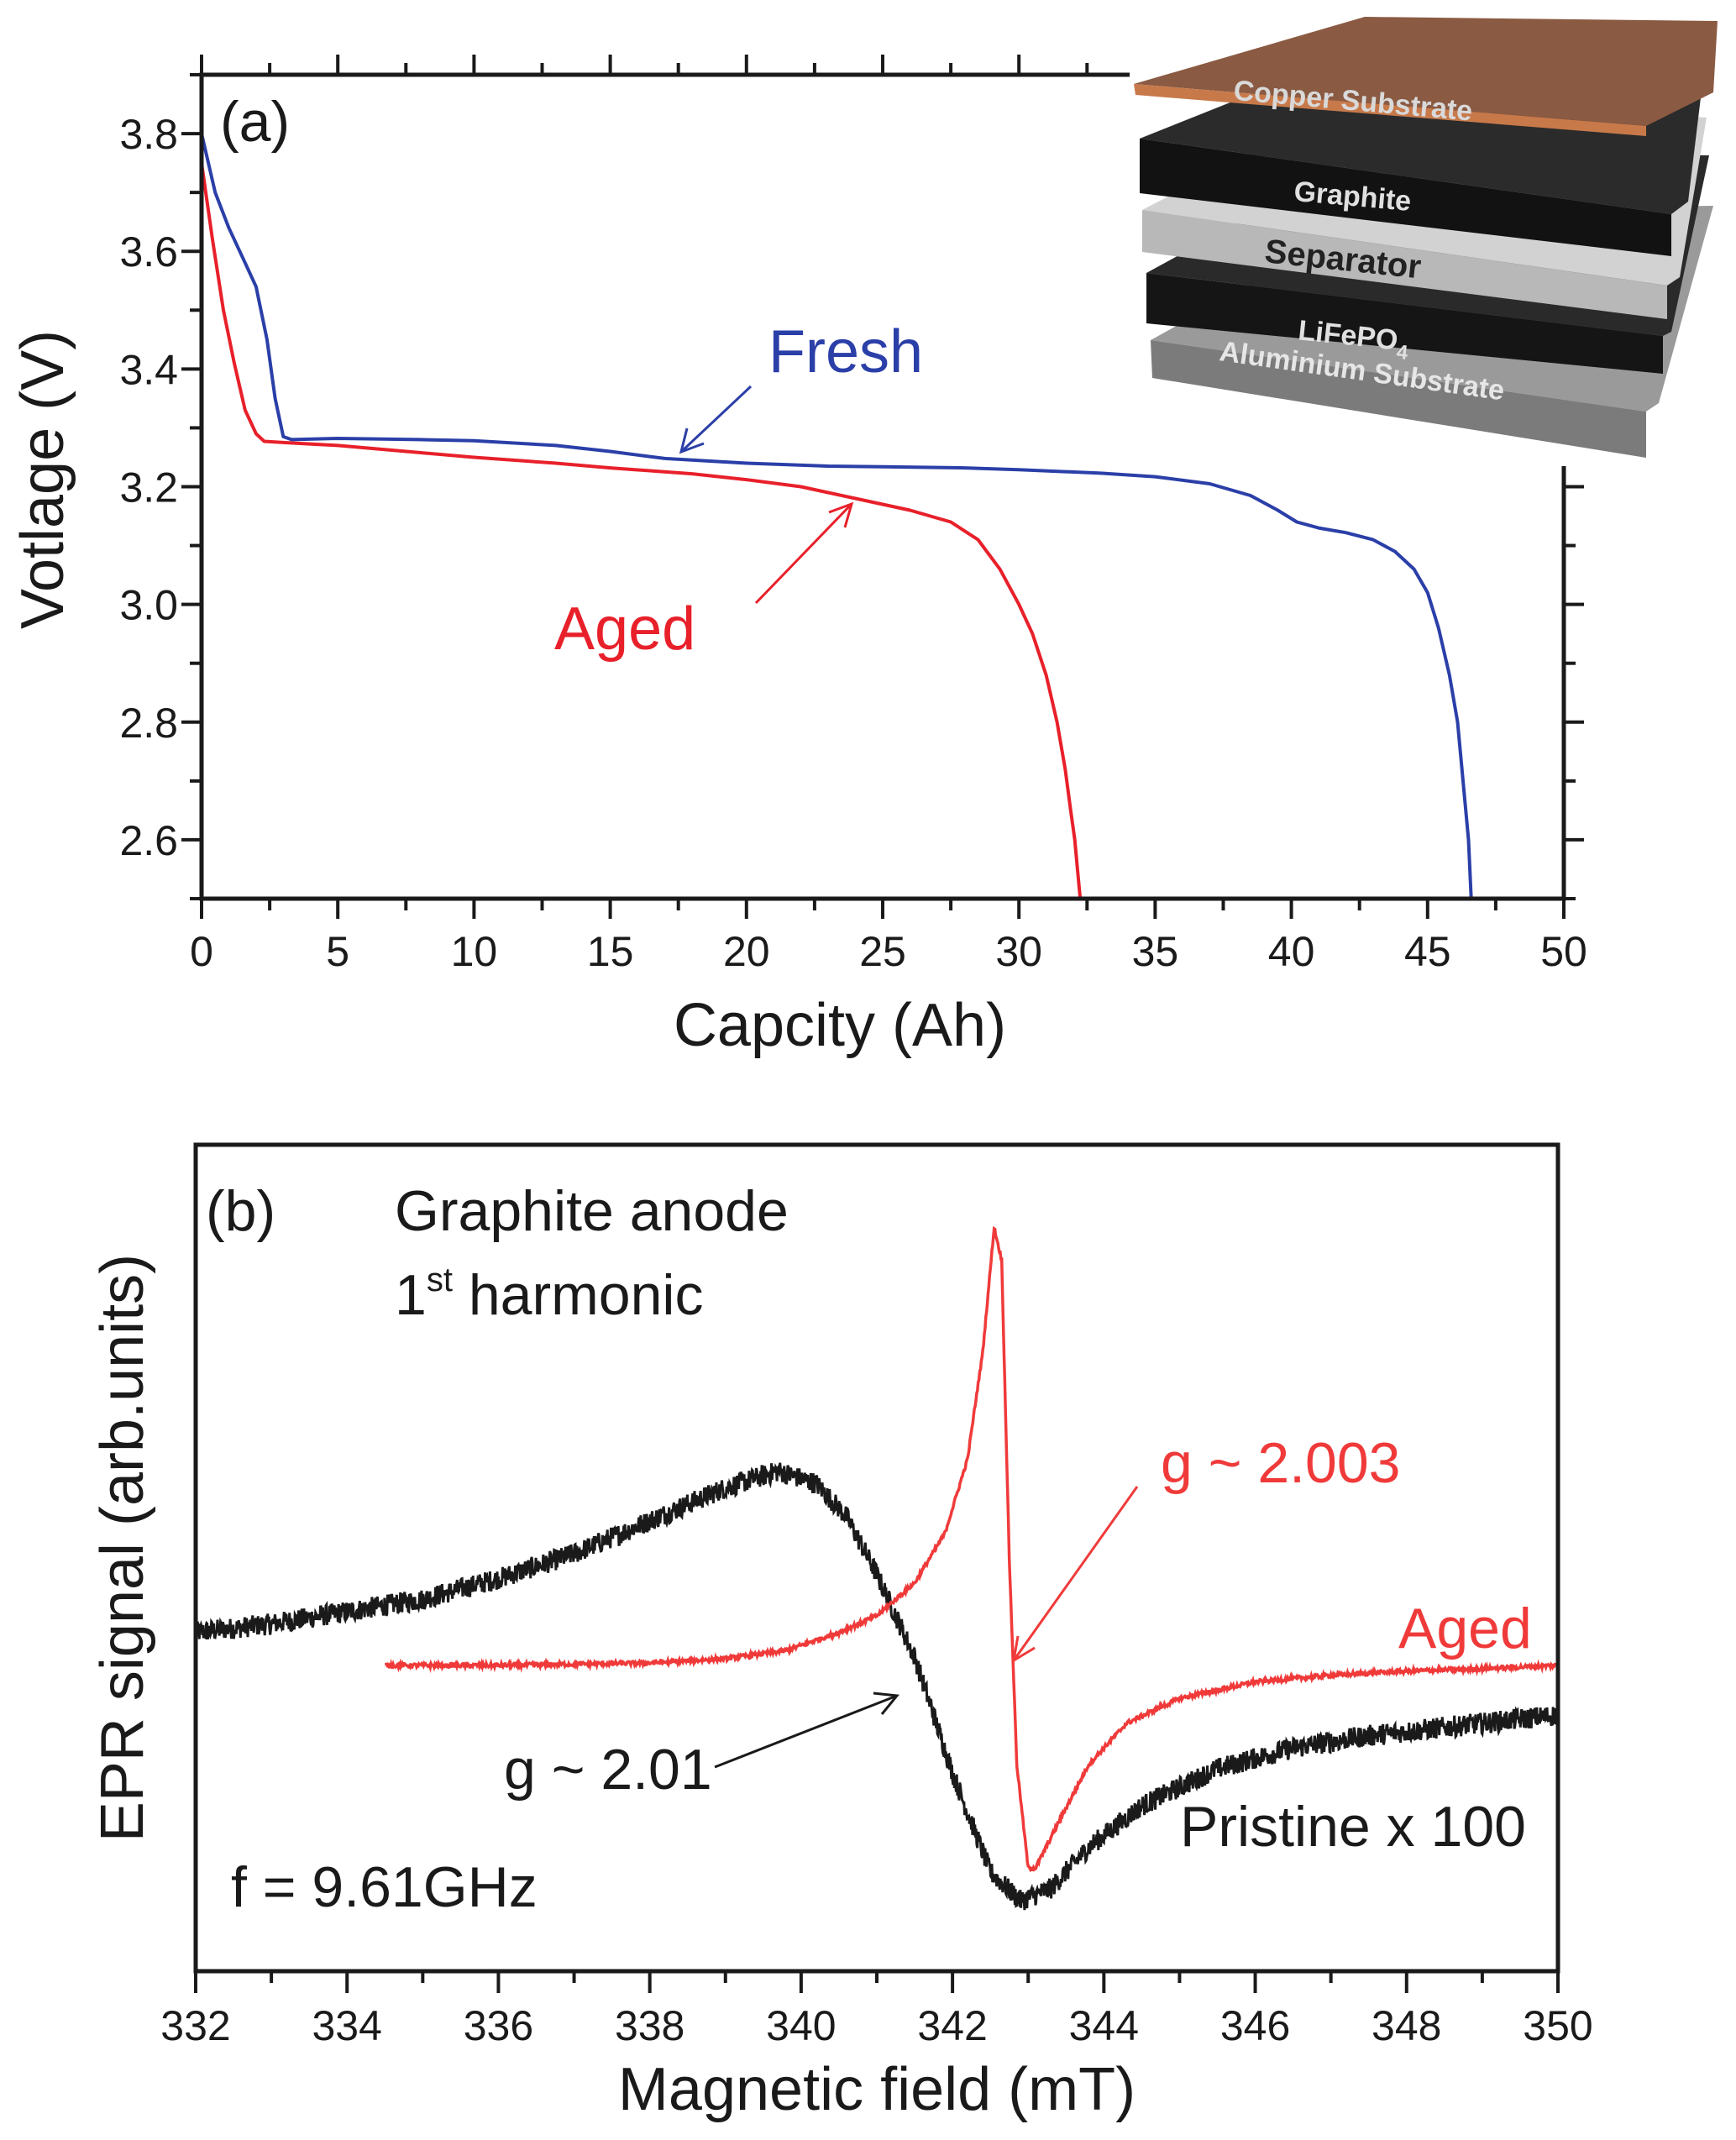 Image resolution: width=1736 pixels, height=2140 pixels. What do you see at coordinates (1465, 1628) in the screenshot?
I see `aged-label-b: Aged` at bounding box center [1465, 1628].